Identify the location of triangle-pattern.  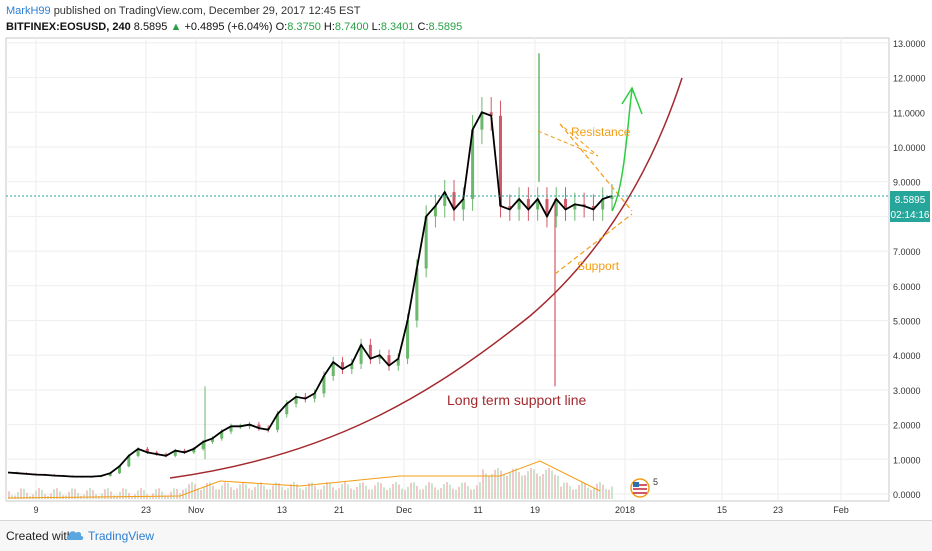
(585, 199).